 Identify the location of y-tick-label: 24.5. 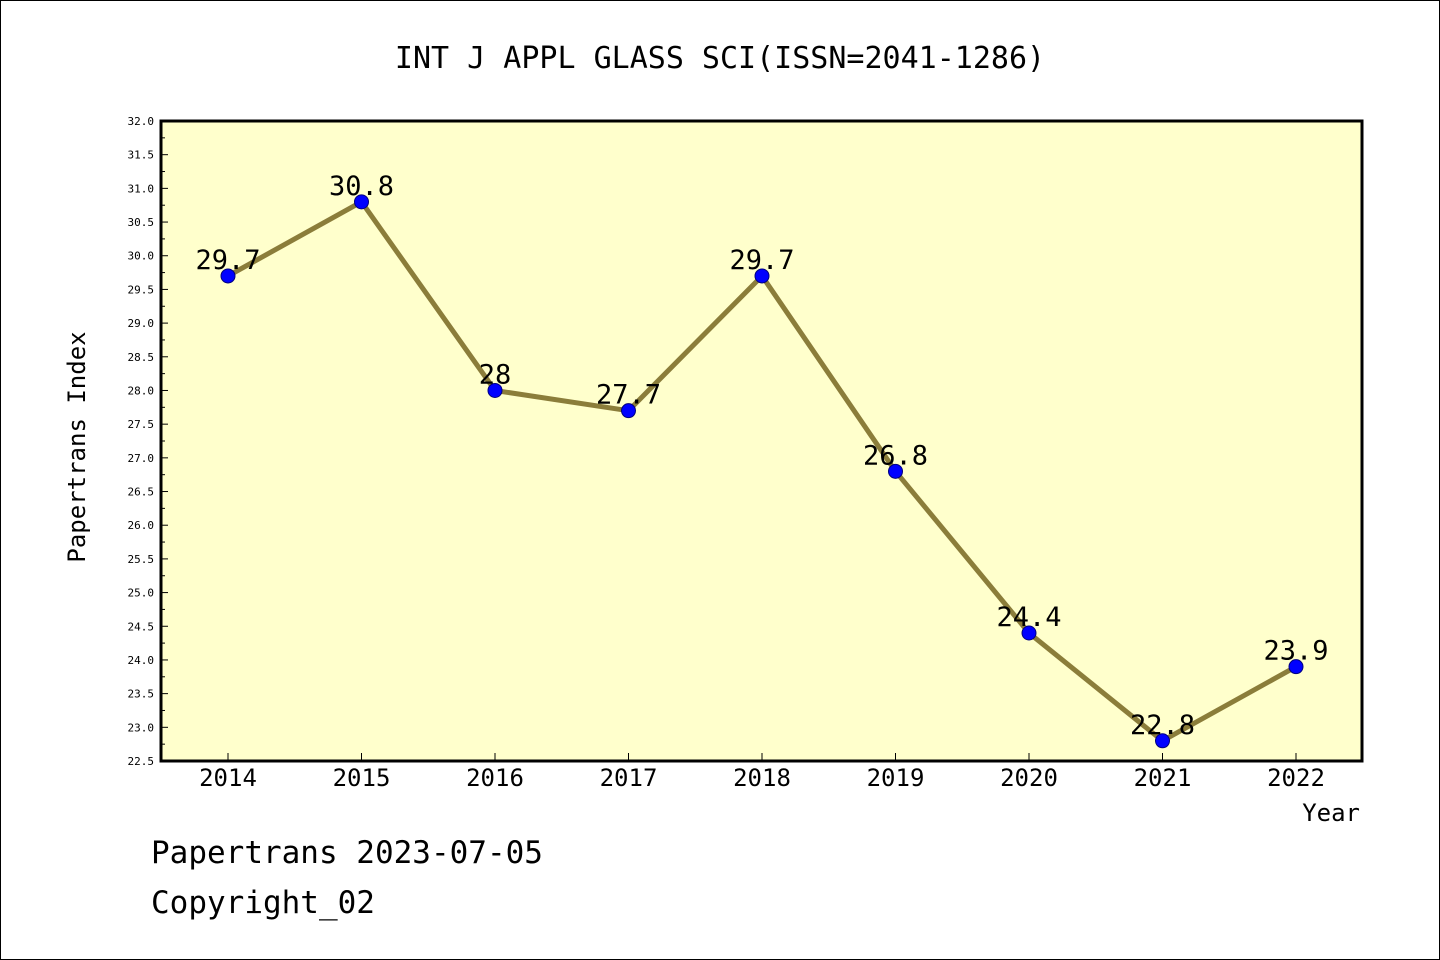
(141, 626).